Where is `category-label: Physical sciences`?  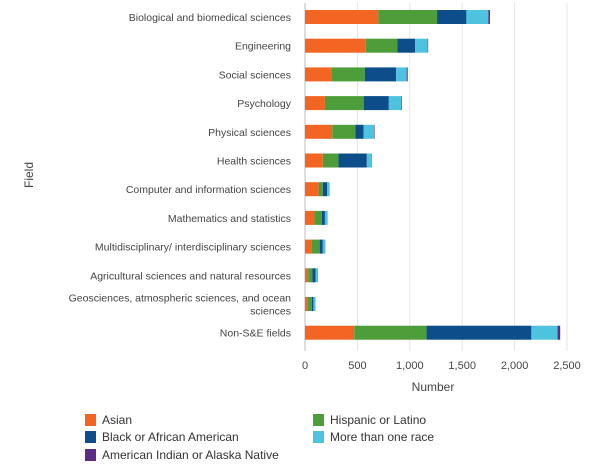
category-label: Physical sciences is located at coordinates (249, 133).